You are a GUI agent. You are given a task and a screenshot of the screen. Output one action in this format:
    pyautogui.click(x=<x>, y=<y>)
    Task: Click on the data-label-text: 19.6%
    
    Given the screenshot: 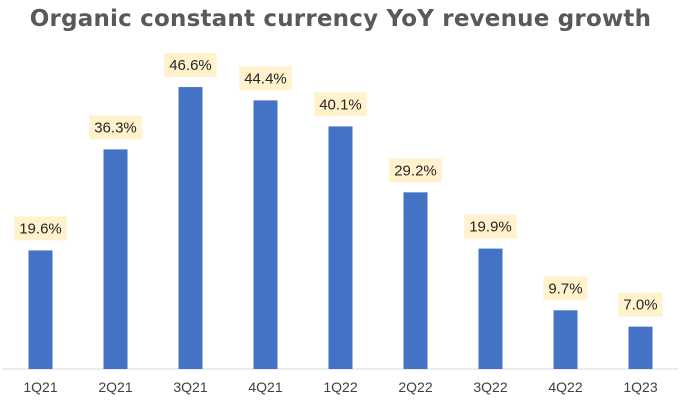 What is the action you would take?
    pyautogui.click(x=40, y=228)
    